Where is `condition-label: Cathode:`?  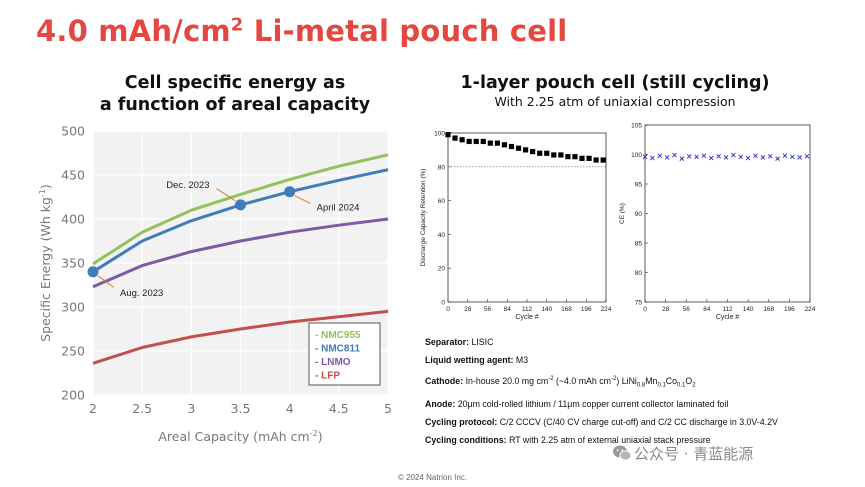 condition-label: Cathode: is located at coordinates (444, 380).